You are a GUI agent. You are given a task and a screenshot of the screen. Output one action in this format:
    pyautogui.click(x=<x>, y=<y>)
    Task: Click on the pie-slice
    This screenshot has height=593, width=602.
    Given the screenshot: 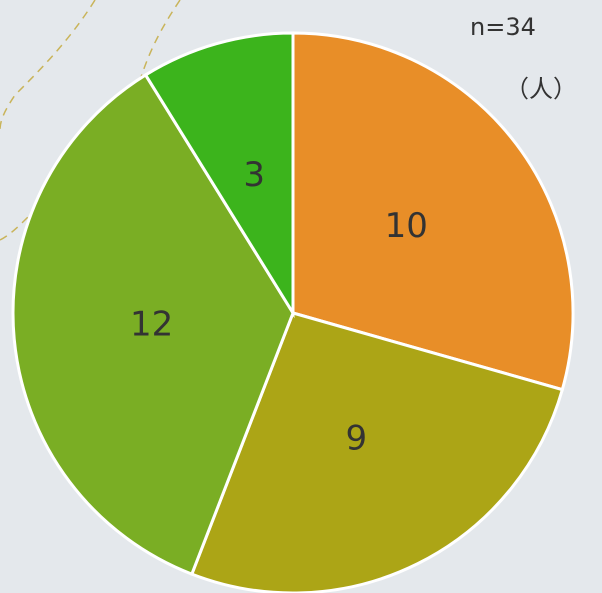 What is the action you would take?
    pyautogui.click(x=219, y=175)
    